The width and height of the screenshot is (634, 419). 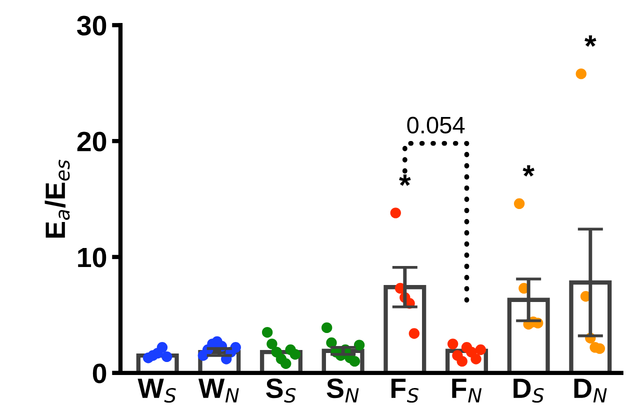 I want to click on y-tick-label: 10, so click(x=92, y=258).